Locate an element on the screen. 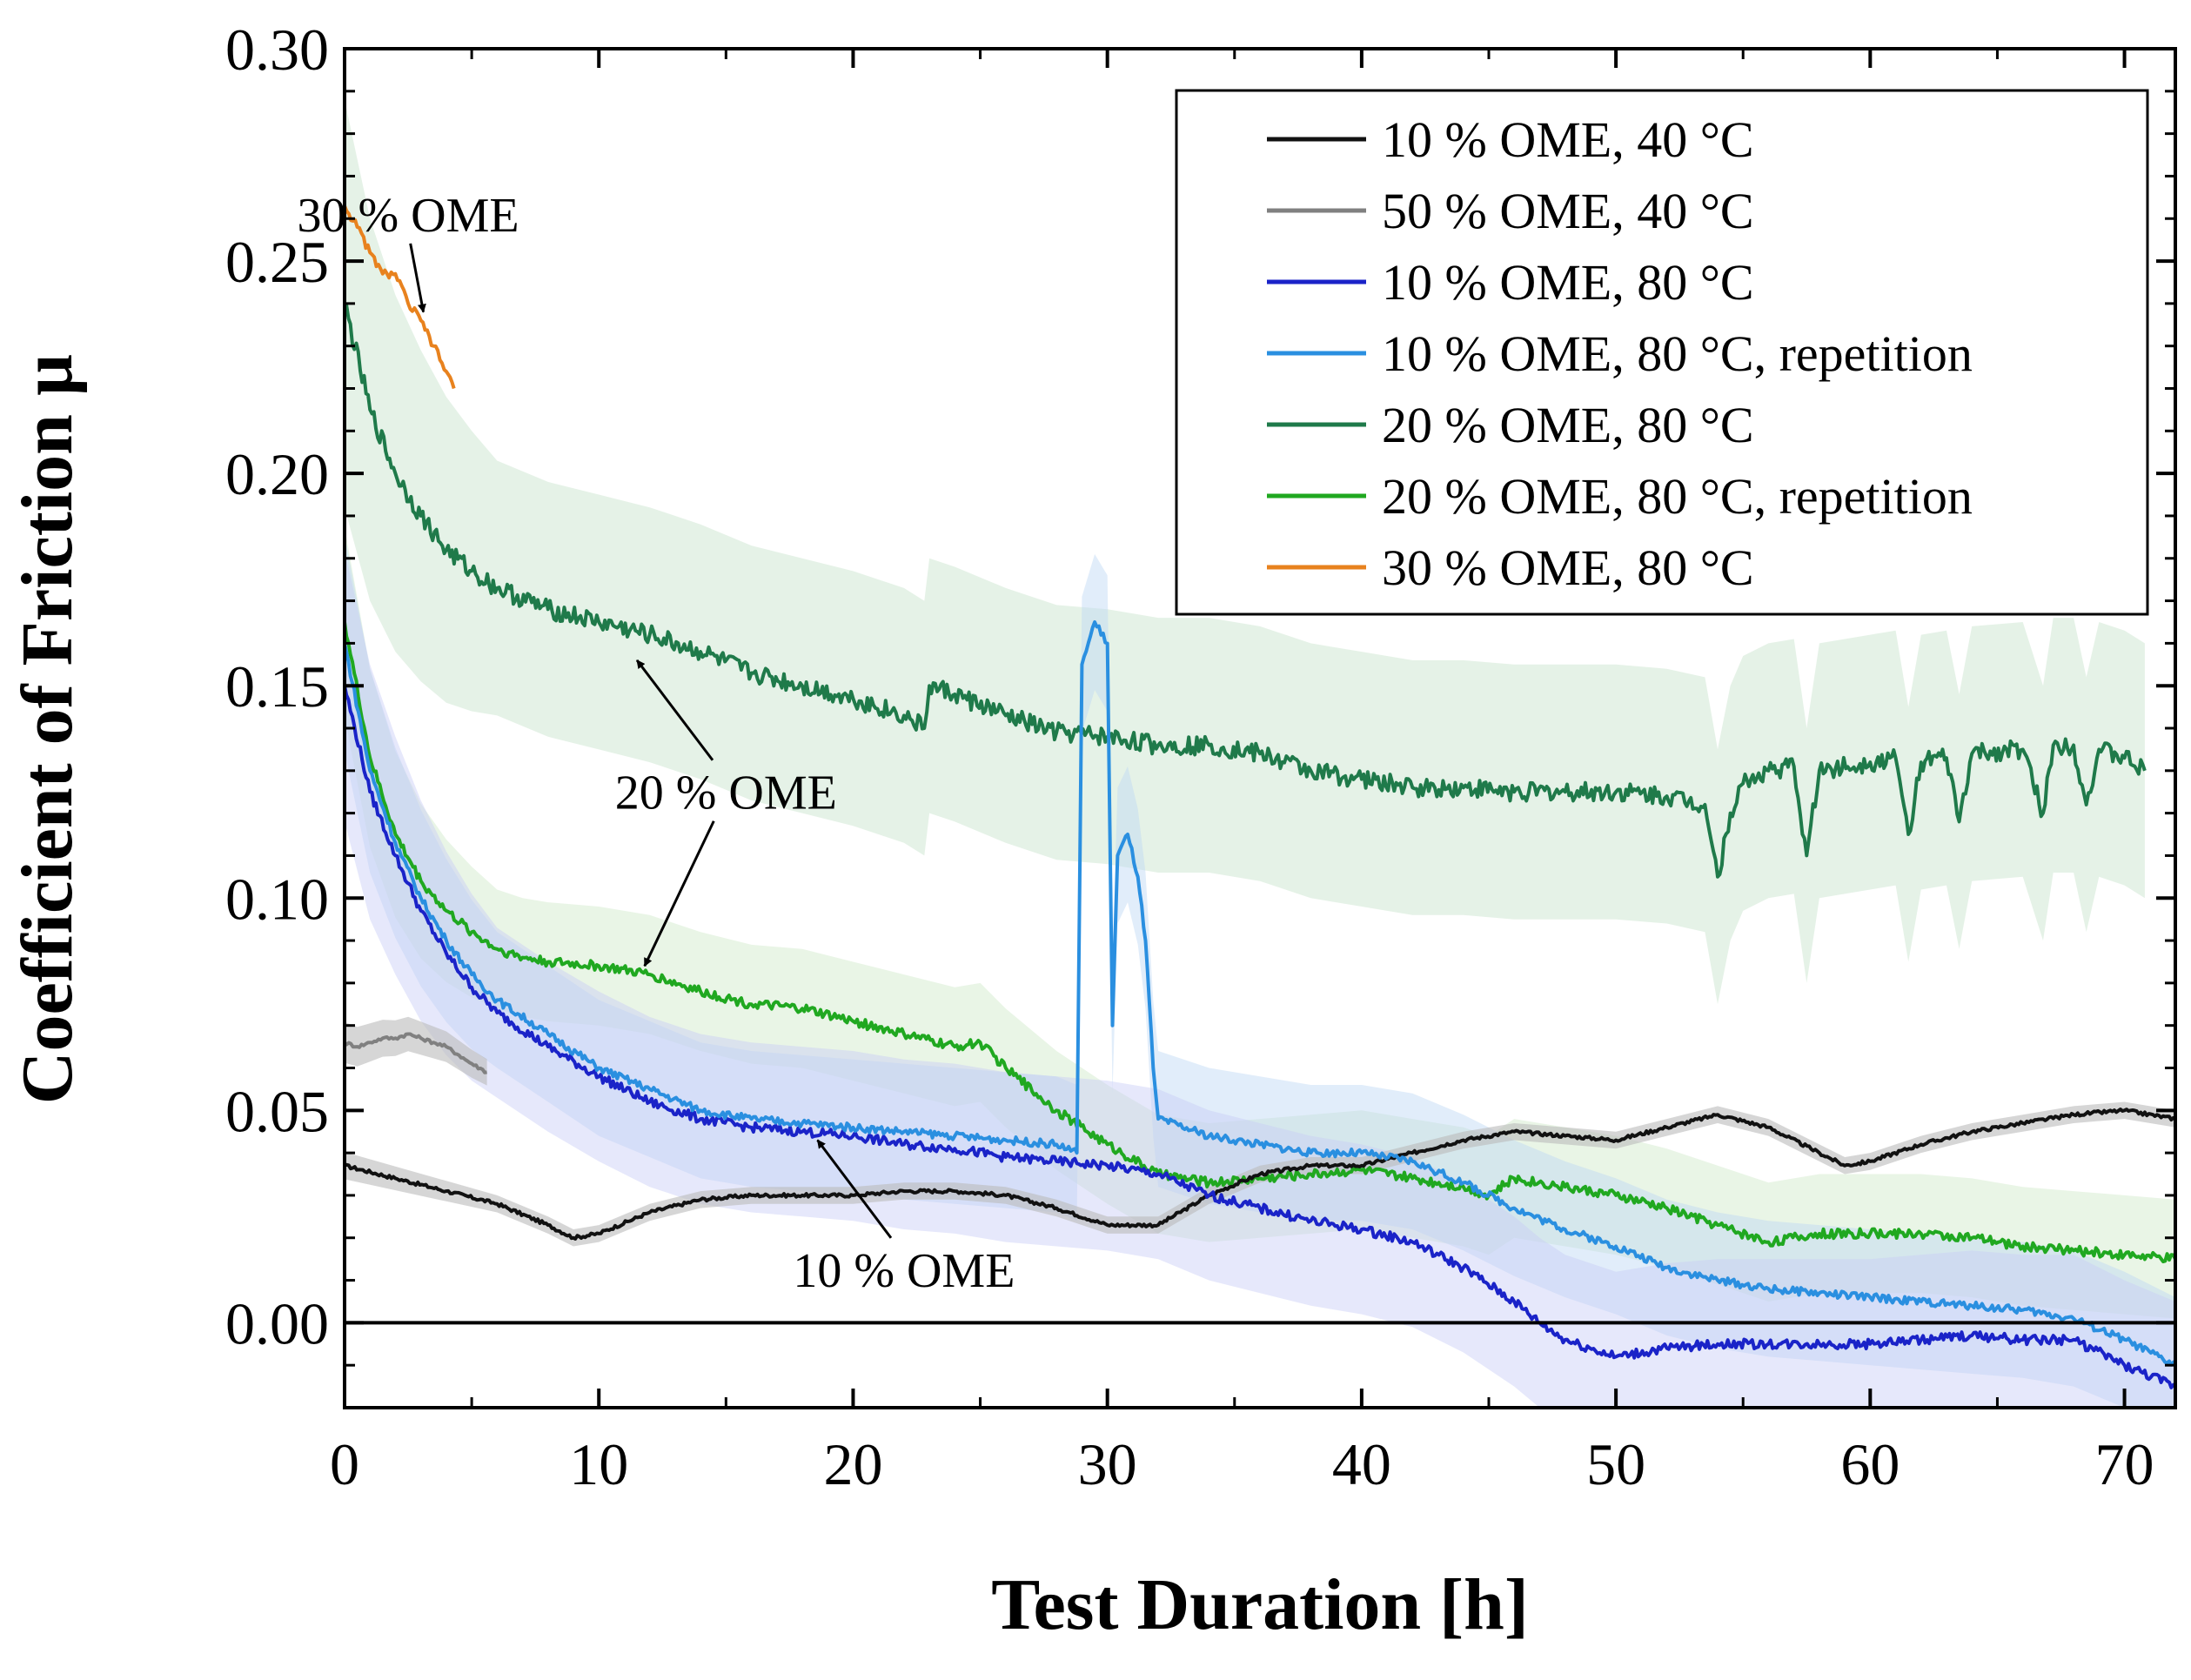 The height and width of the screenshot is (1680, 2191). band-50-ome-40-c is located at coordinates (416, 1051).